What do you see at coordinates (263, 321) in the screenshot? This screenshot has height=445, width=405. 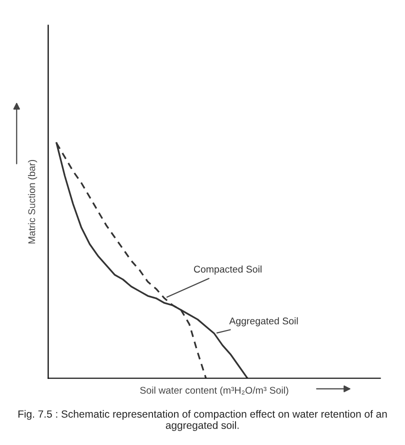 I see `series-label: Aggregated Soil` at bounding box center [263, 321].